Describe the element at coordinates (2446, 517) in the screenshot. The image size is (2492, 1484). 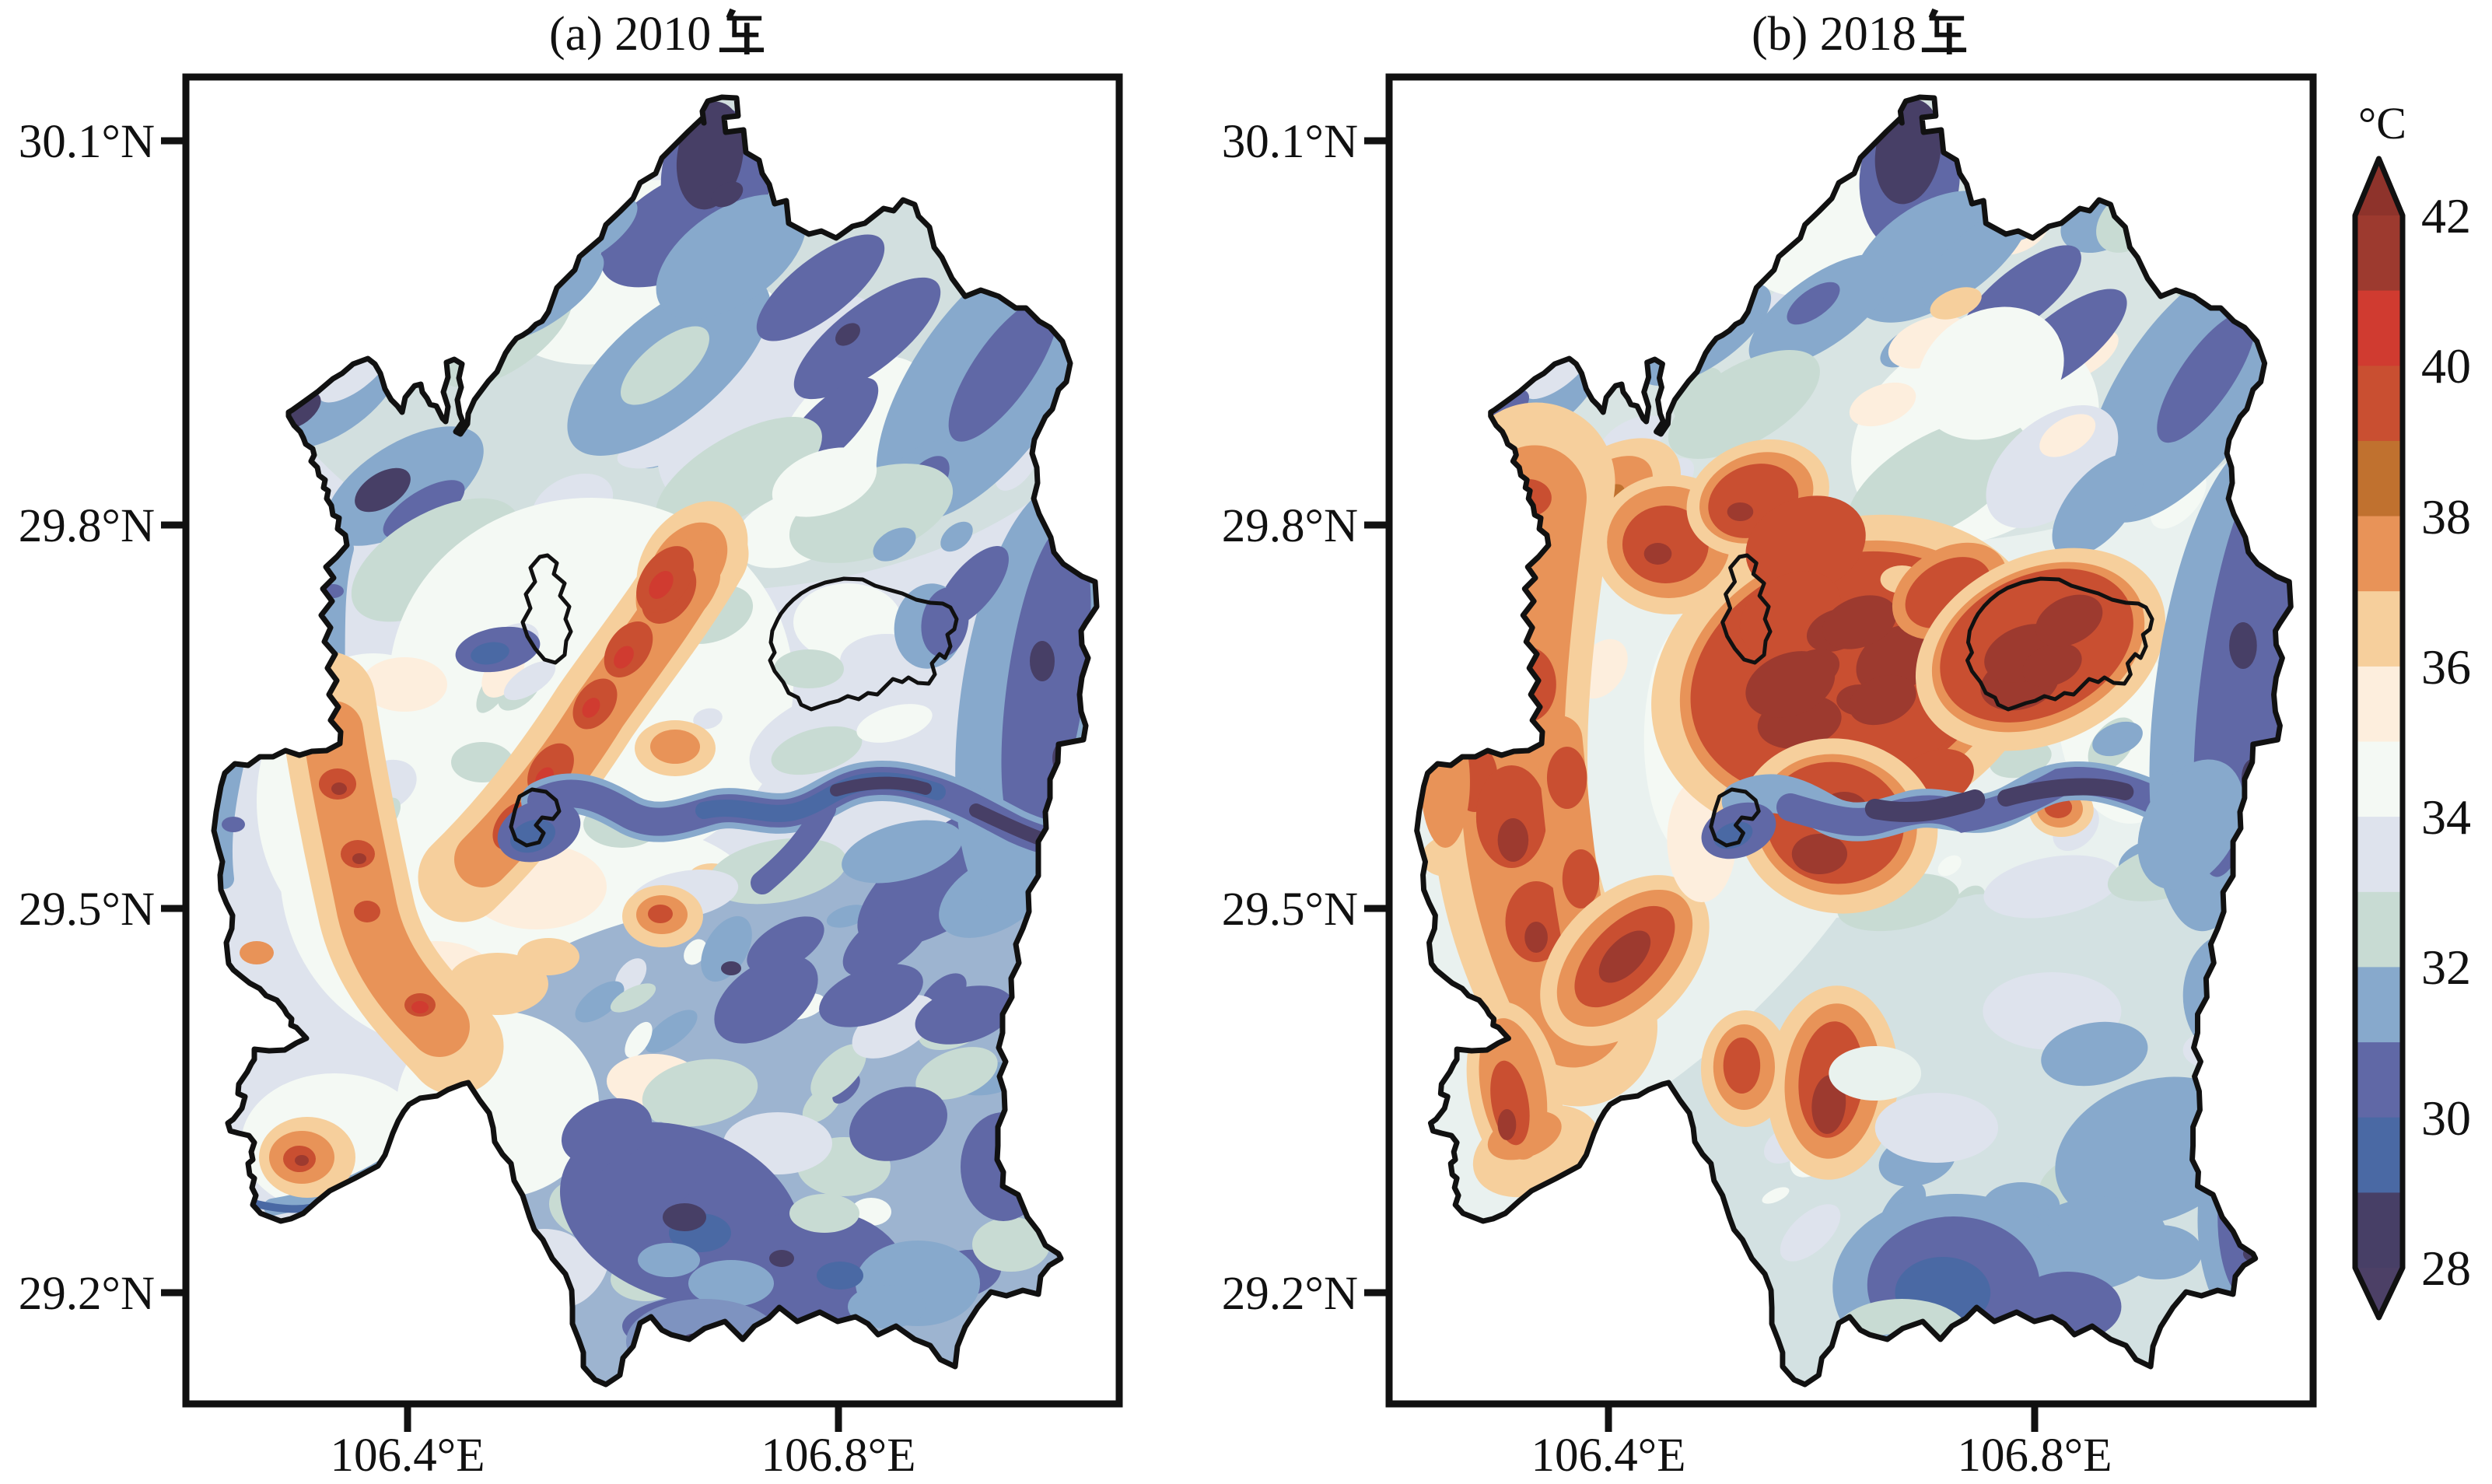
I see `svg-text: 38` at that location.